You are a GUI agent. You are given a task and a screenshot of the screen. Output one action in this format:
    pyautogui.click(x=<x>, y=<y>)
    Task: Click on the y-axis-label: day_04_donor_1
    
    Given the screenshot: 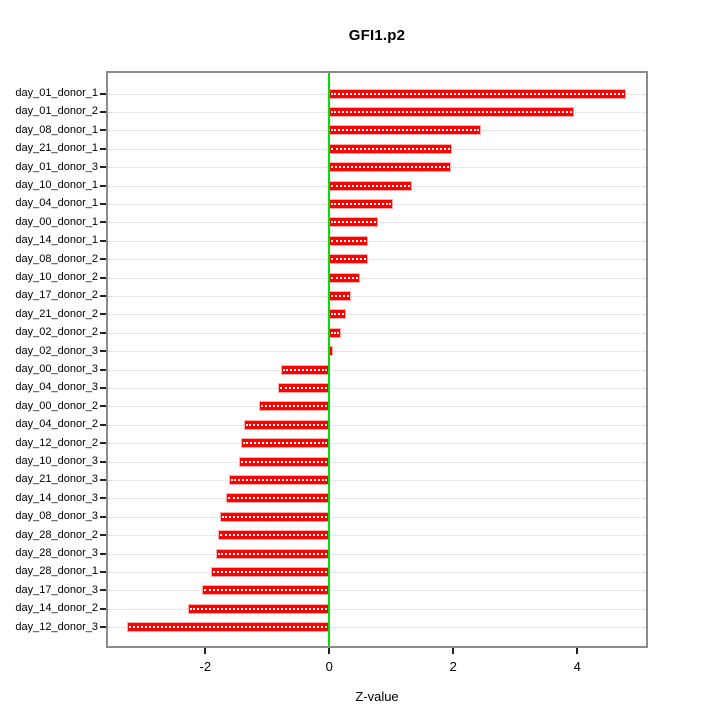 What is the action you would take?
    pyautogui.click(x=56, y=203)
    